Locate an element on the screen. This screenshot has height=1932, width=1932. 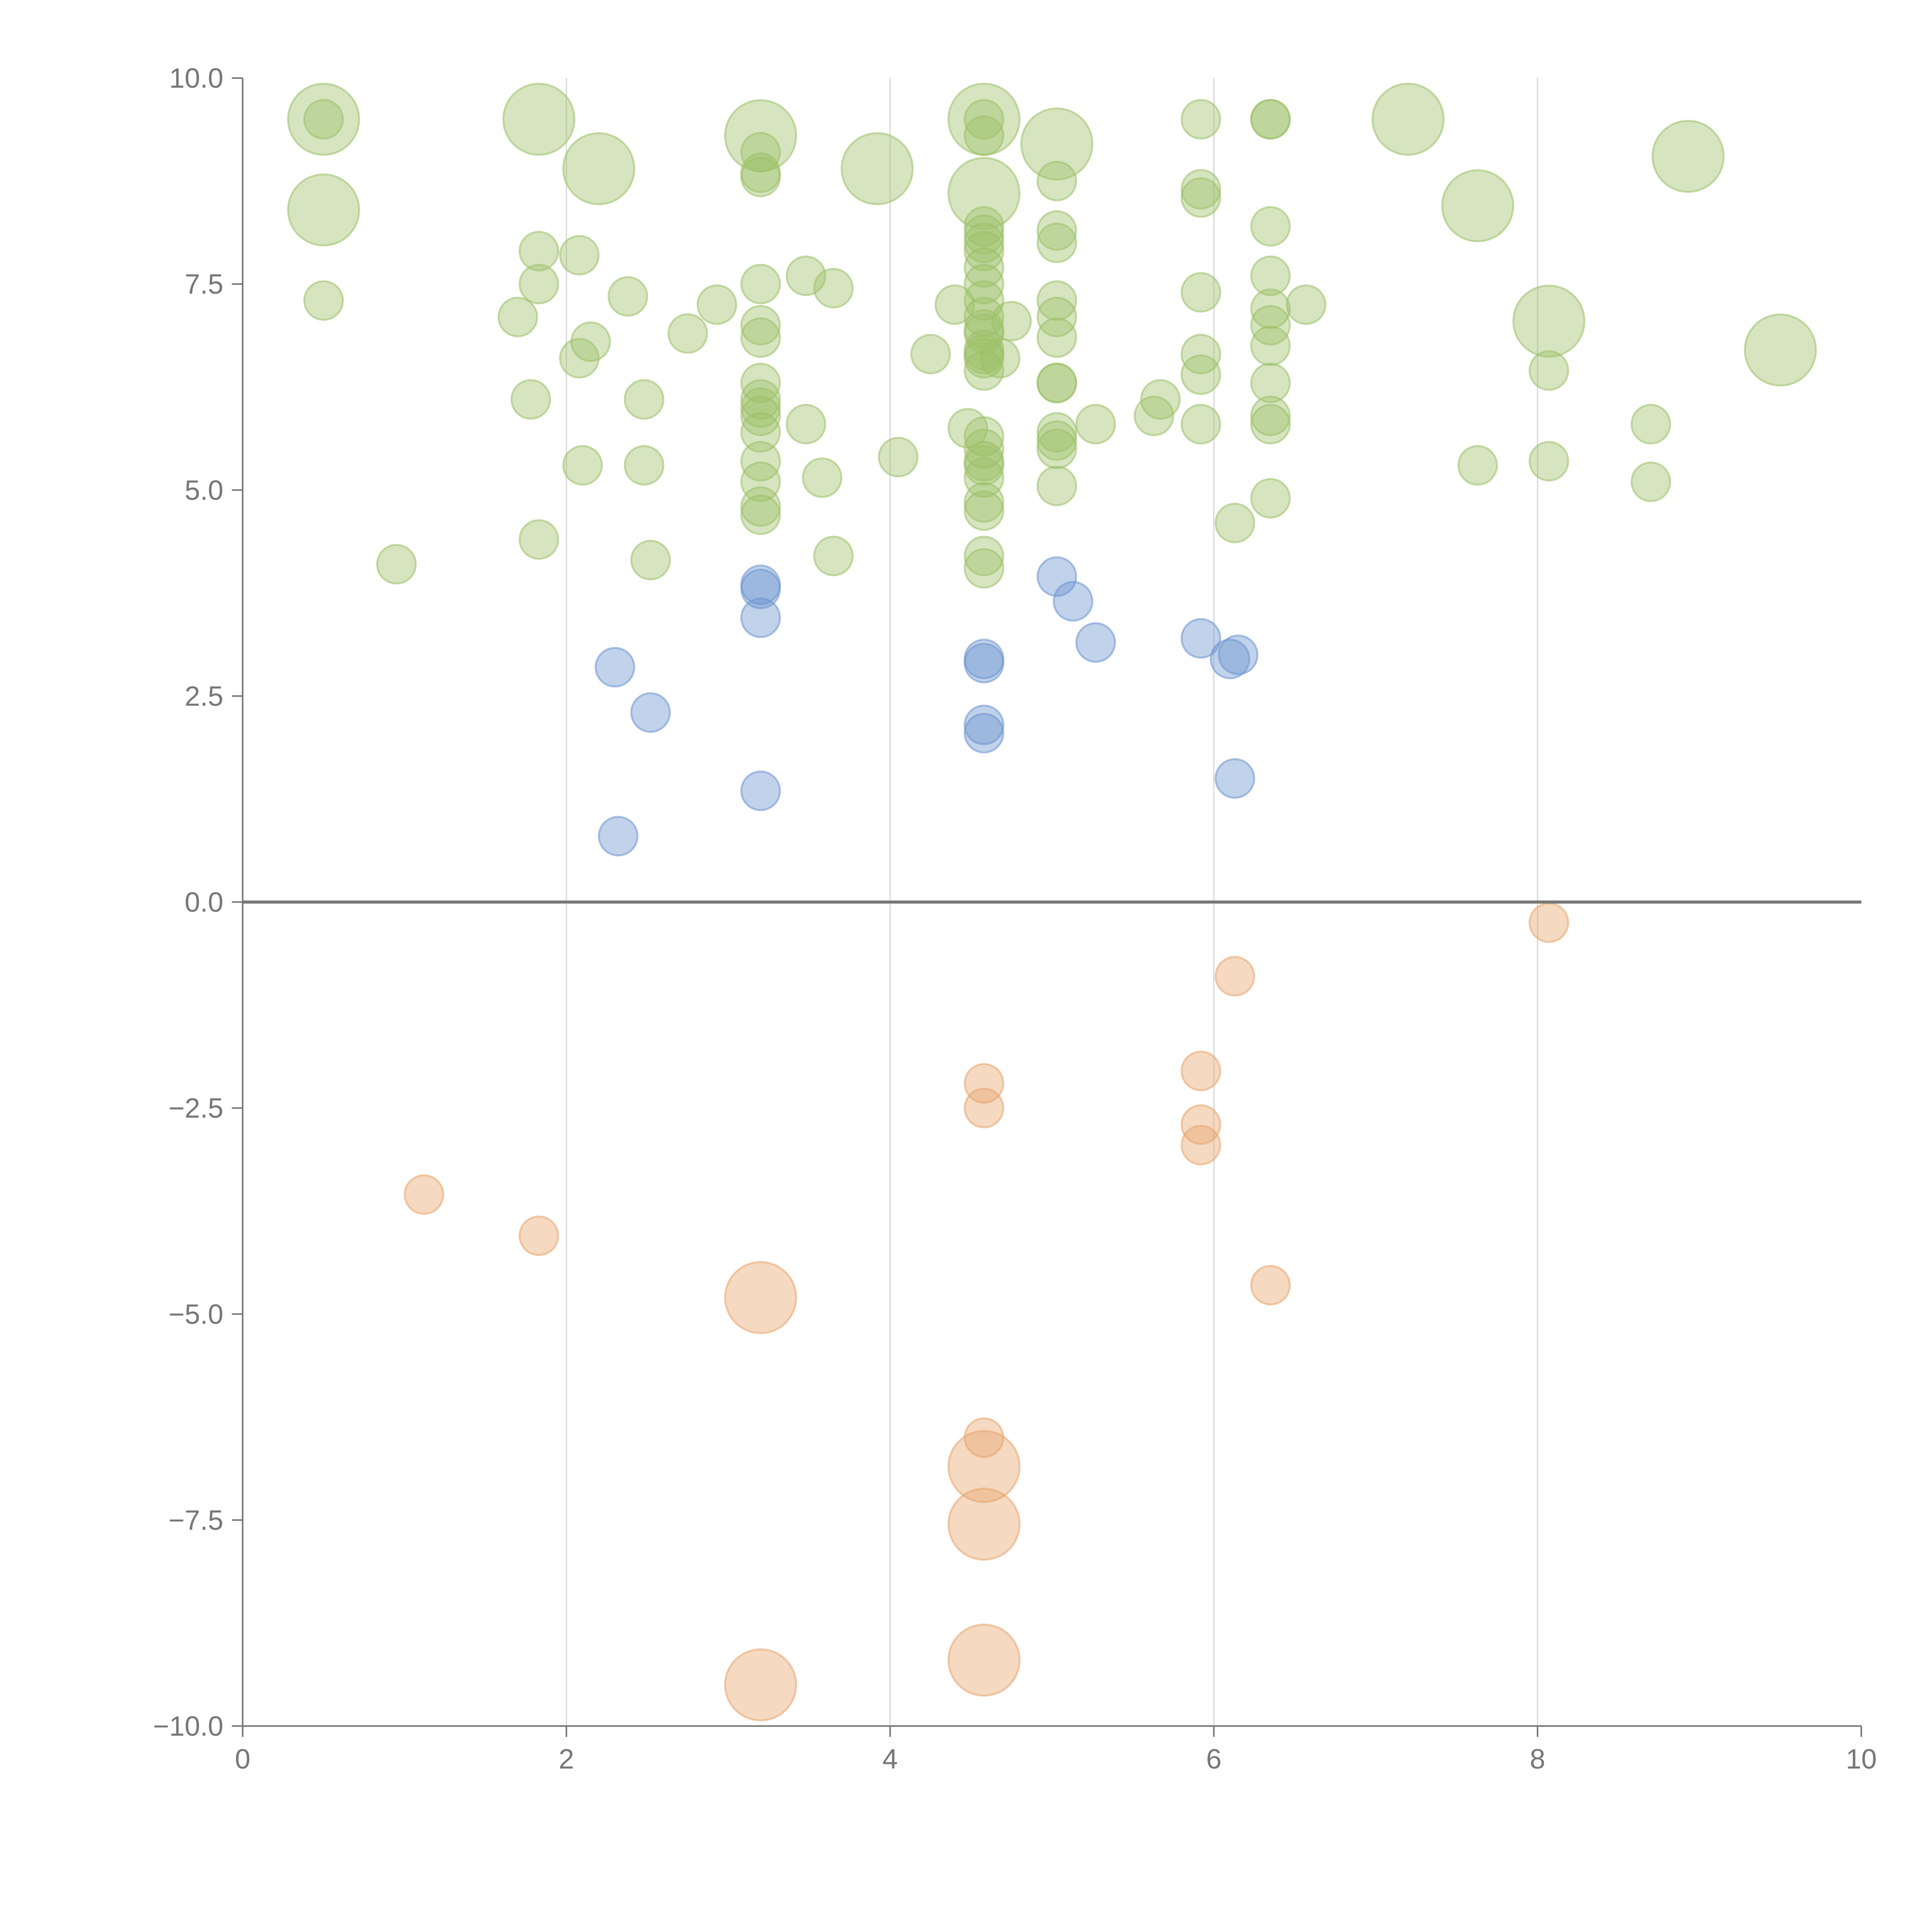
x-tick-label: 4 is located at coordinates (891, 1759).